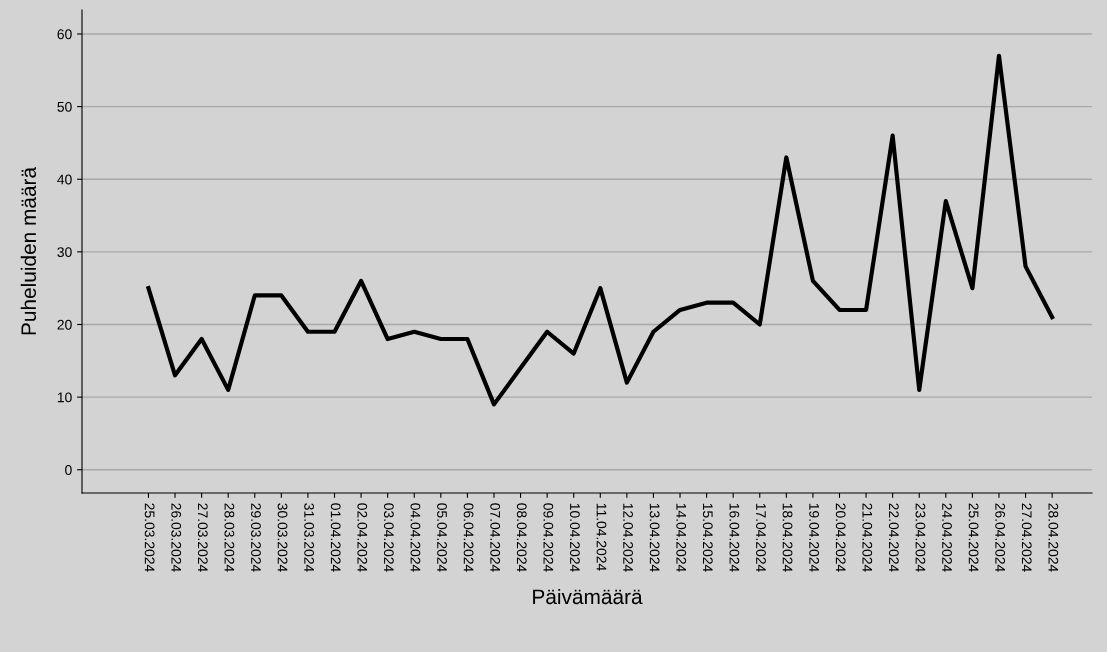 This screenshot has height=652, width=1107. I want to click on x-tick-label: 16.04.2024, so click(734, 537).